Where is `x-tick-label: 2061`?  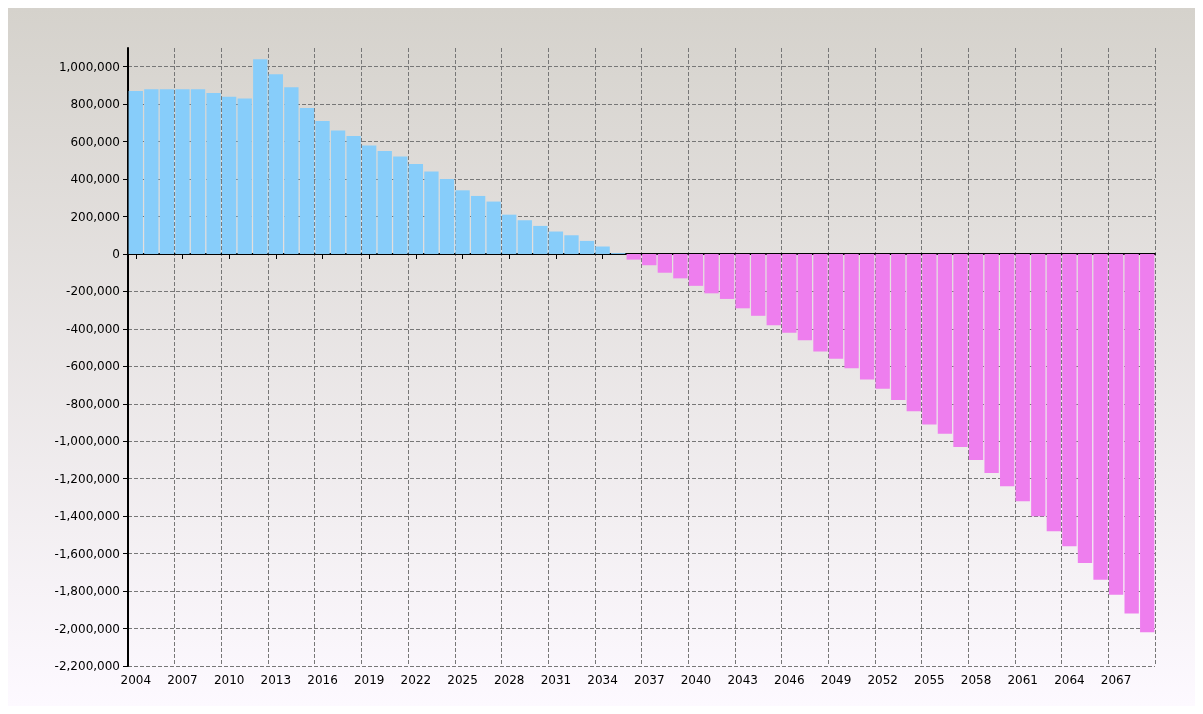 x-tick-label: 2061 is located at coordinates (1023, 680).